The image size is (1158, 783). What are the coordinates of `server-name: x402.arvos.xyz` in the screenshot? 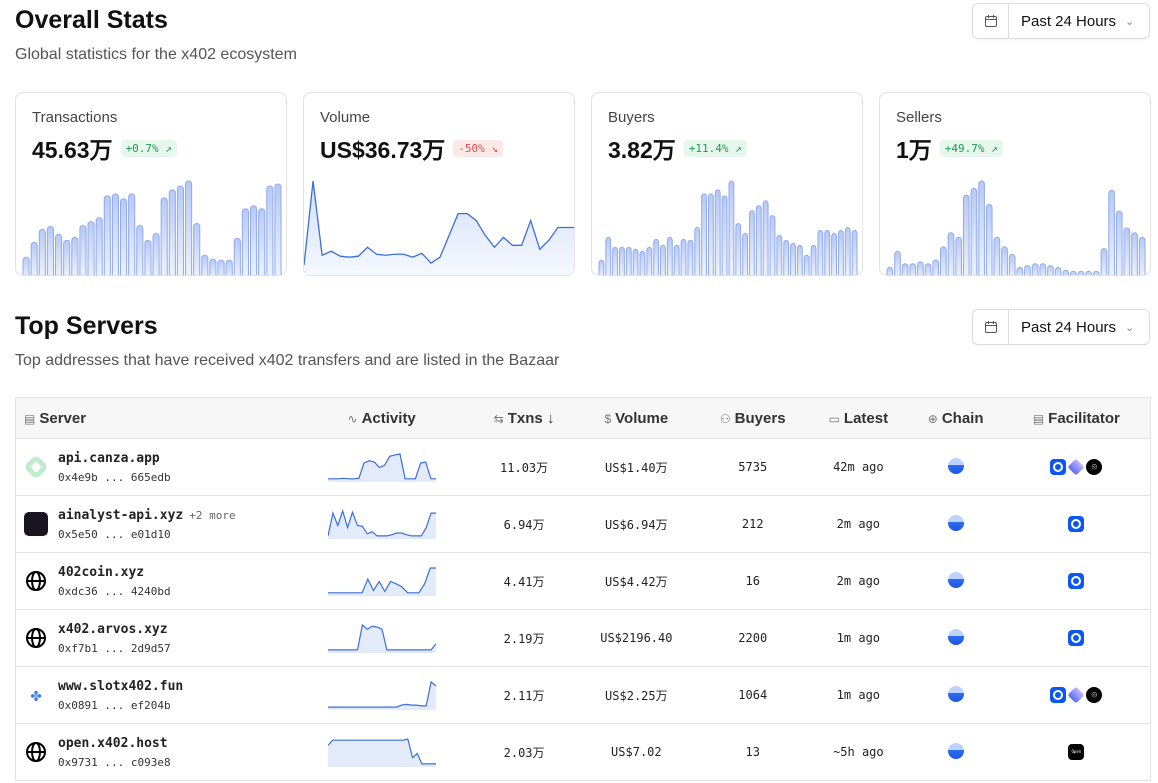 It's located at (113, 629).